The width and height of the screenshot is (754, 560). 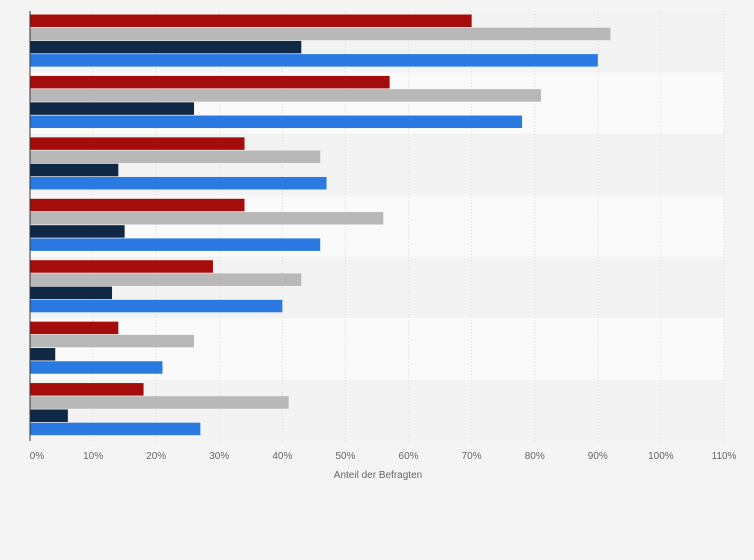 I want to click on x-tick-label: 40%, so click(x=282, y=456).